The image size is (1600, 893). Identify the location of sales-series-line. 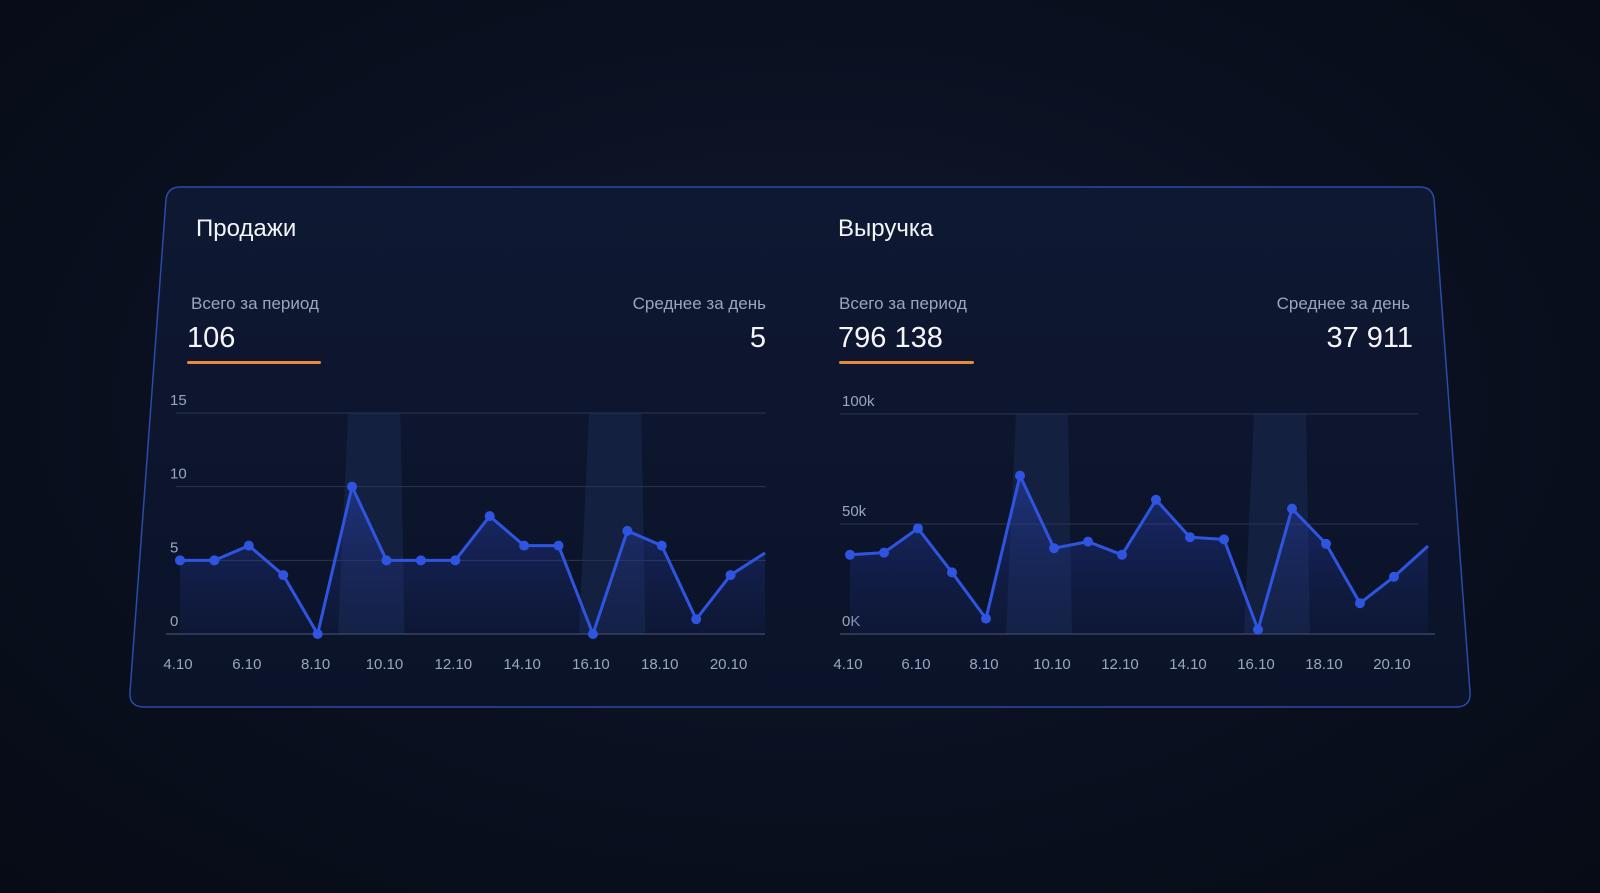
(473, 560).